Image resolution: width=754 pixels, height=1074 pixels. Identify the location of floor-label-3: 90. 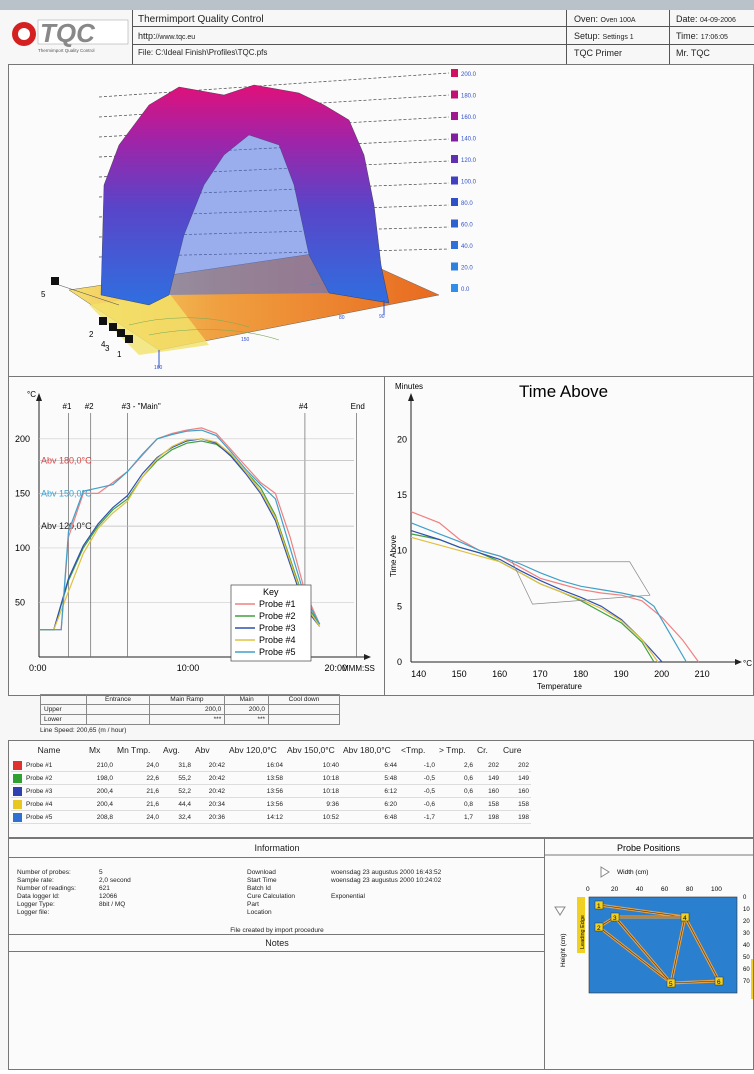
(382, 317).